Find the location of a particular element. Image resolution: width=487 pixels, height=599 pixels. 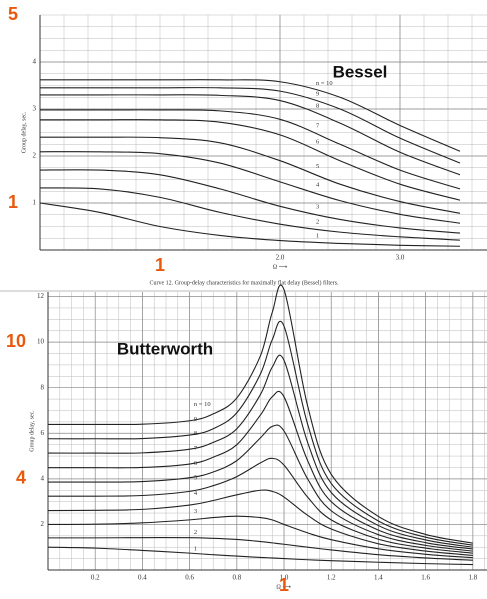

x-tick-label: 1.8 is located at coordinates (472, 578).